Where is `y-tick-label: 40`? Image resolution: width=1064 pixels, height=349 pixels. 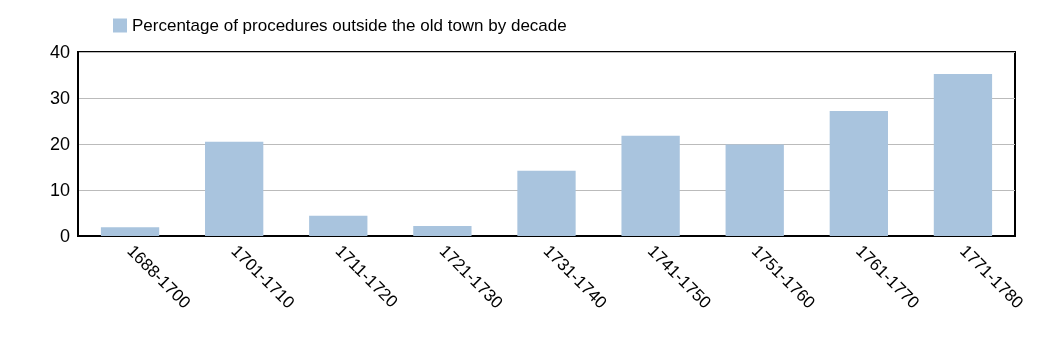 y-tick-label: 40 is located at coordinates (59, 52).